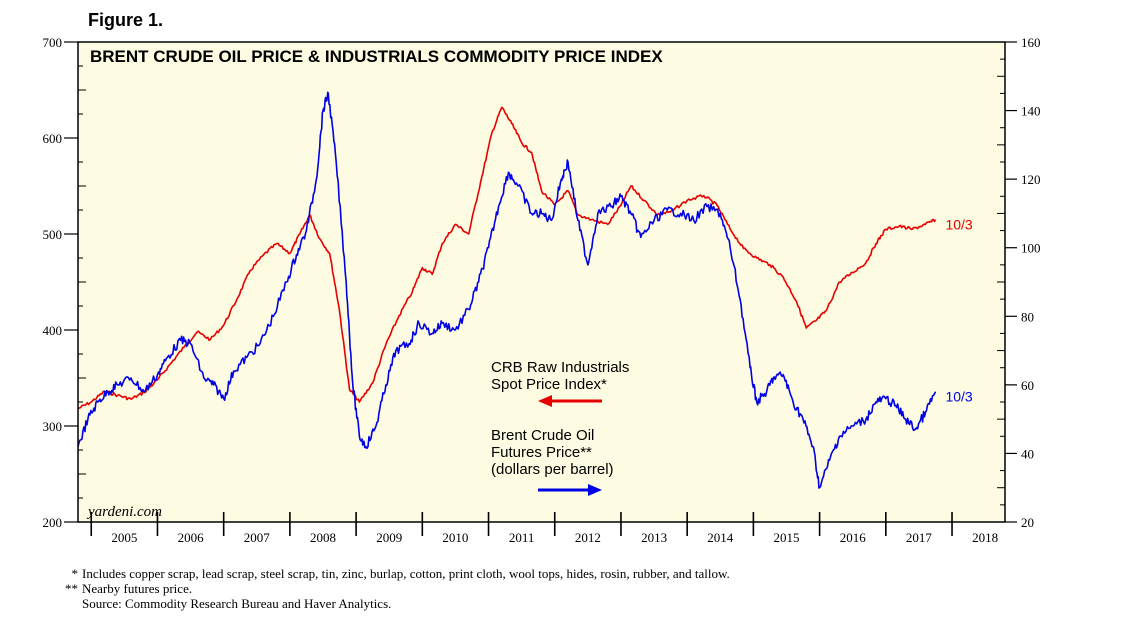 Image resolution: width=1138 pixels, height=624 pixels. I want to click on left-tick-label: 300, so click(53, 426).